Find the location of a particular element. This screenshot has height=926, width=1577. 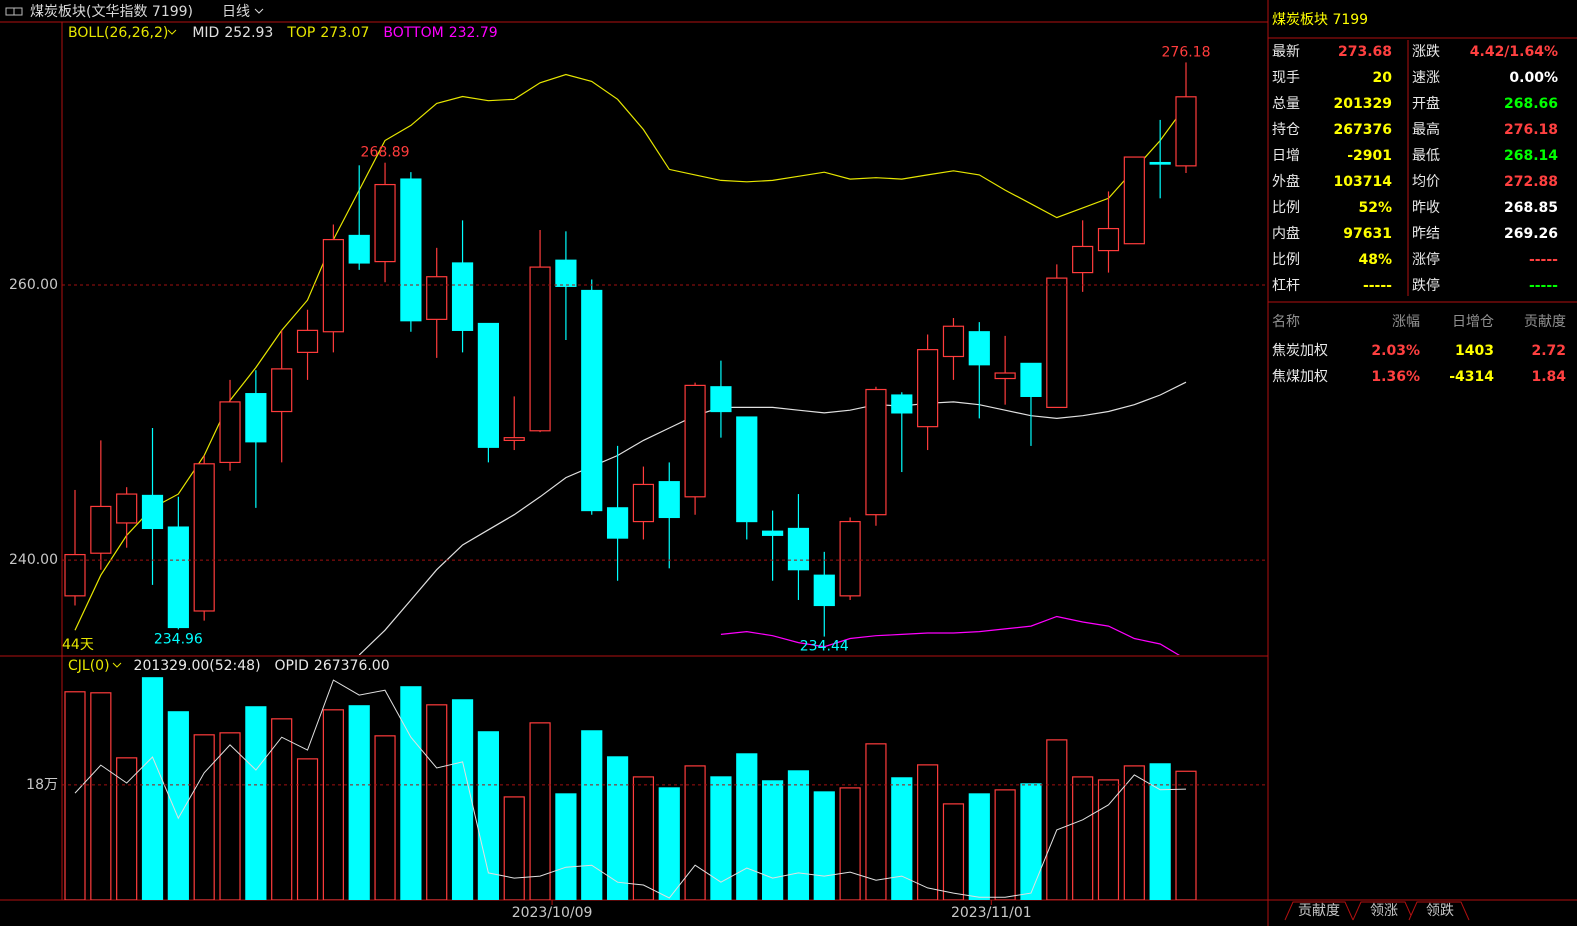

y-tick-label: 18万 is located at coordinates (42, 785).